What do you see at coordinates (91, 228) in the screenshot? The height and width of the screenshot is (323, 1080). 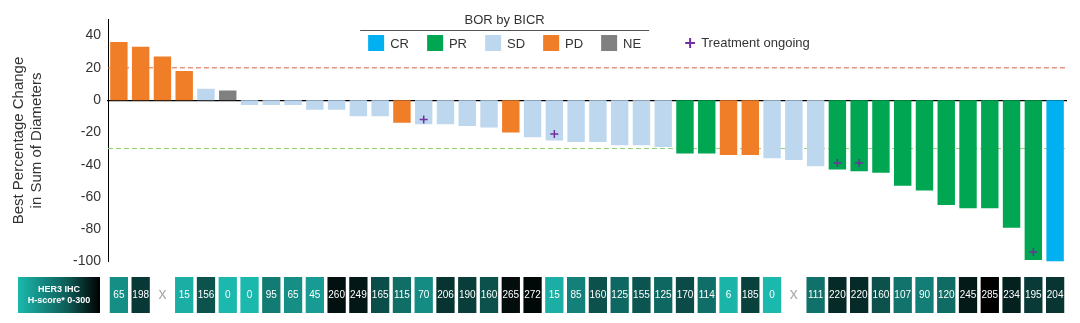 I see `y-tick-label: -80` at bounding box center [91, 228].